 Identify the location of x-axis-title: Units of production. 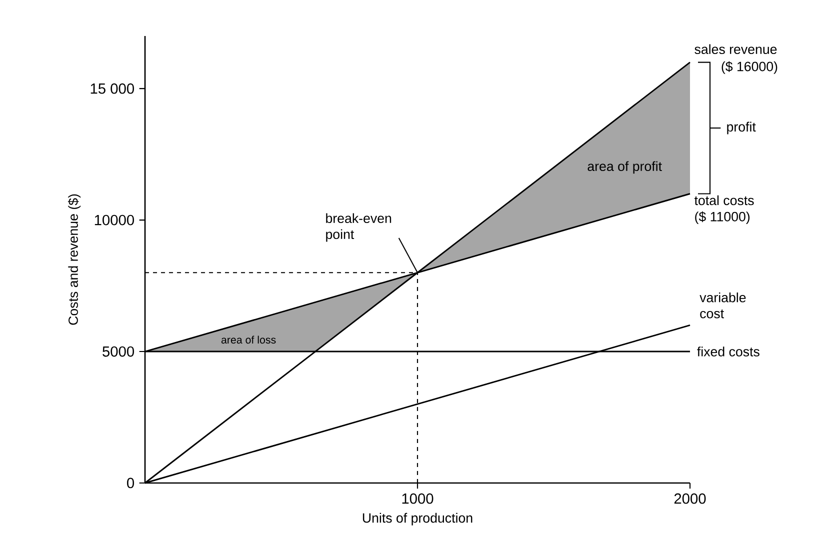
(417, 519).